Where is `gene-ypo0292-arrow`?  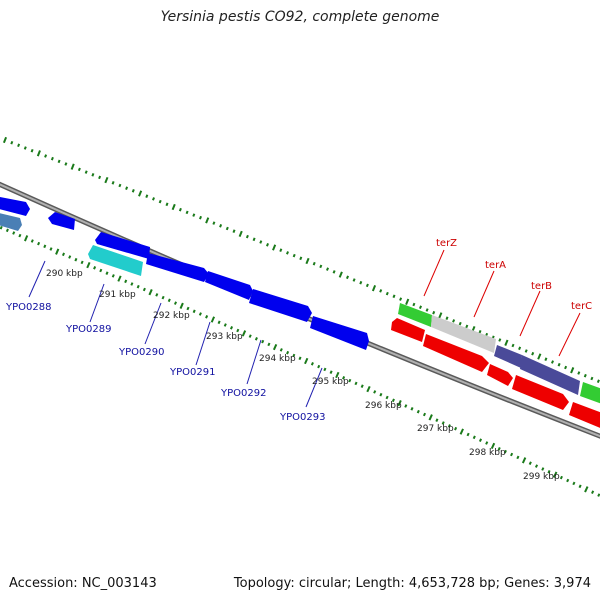 gene-ypo0292-arrow is located at coordinates (280, 305).